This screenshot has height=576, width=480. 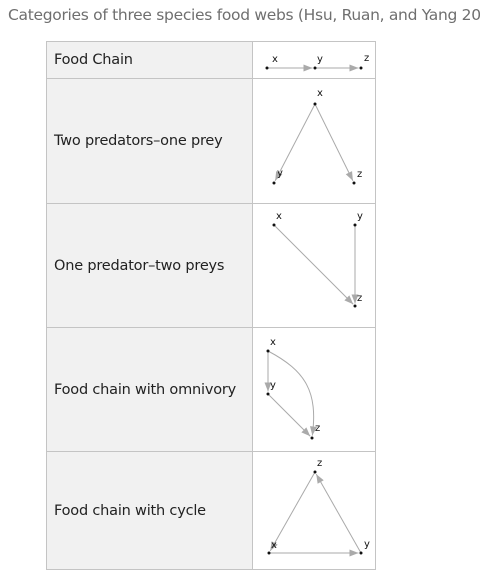 I want to click on table-row: Food Chain x y z, so click(x=211, y=60).